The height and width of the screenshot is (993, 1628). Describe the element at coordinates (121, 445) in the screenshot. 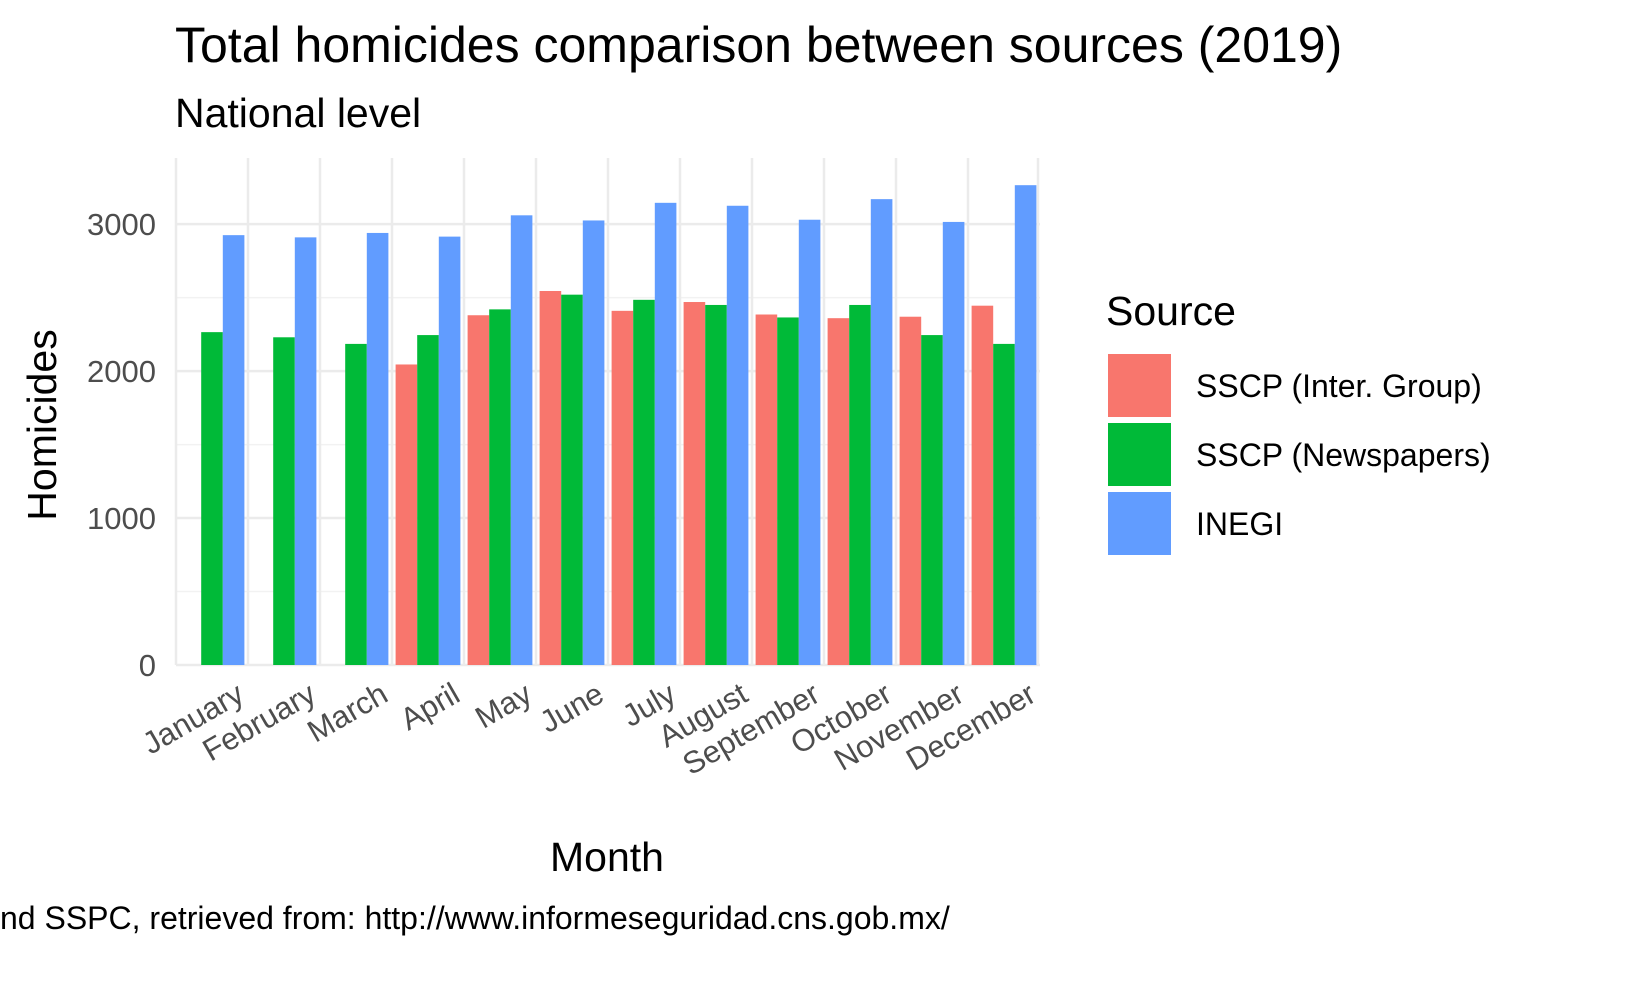

I see `y-tick-labels: 0 1000 2000 3000` at that location.